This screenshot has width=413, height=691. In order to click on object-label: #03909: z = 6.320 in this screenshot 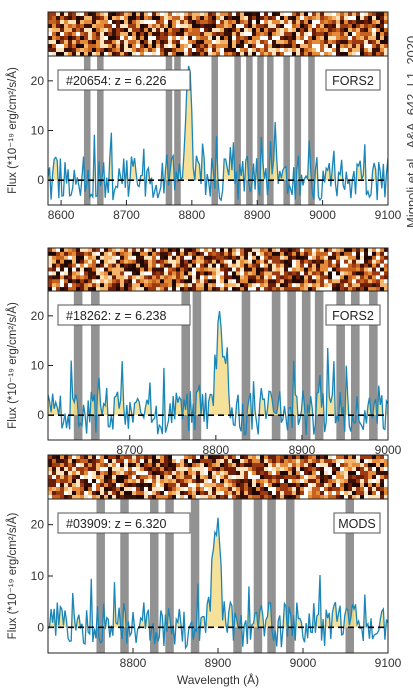, I will do `click(124, 523)`.